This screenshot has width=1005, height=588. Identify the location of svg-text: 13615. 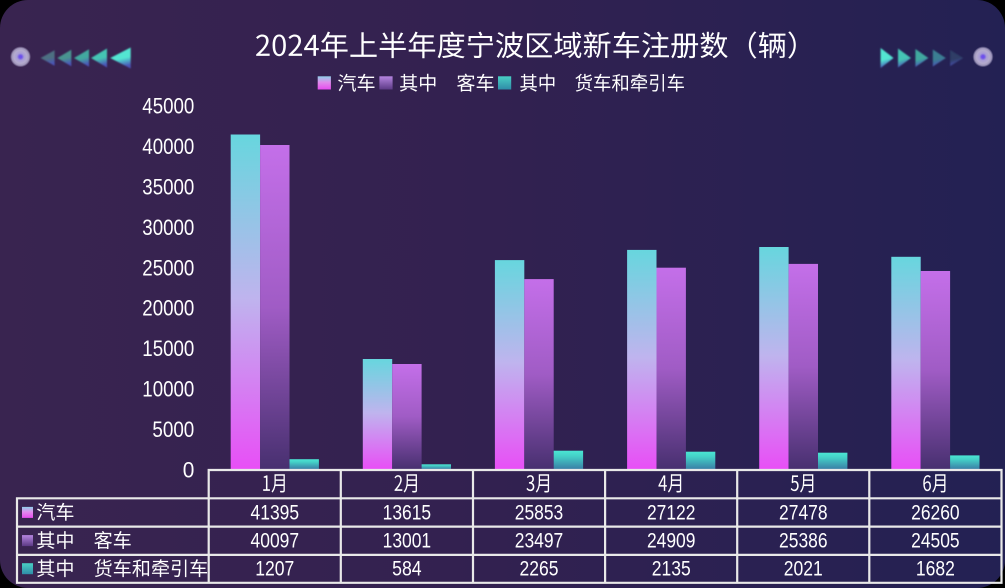
(407, 512).